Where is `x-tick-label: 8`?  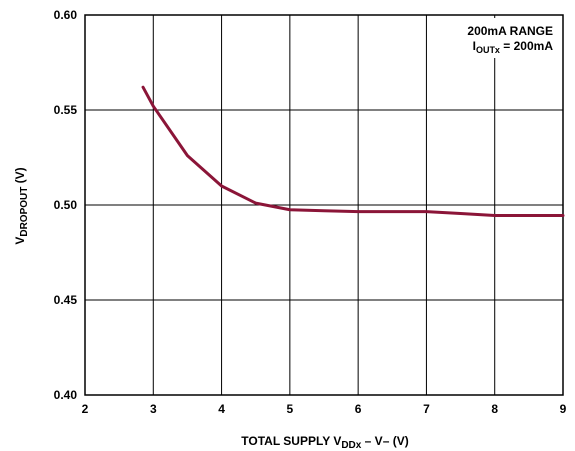 x-tick-label: 8 is located at coordinates (494, 409).